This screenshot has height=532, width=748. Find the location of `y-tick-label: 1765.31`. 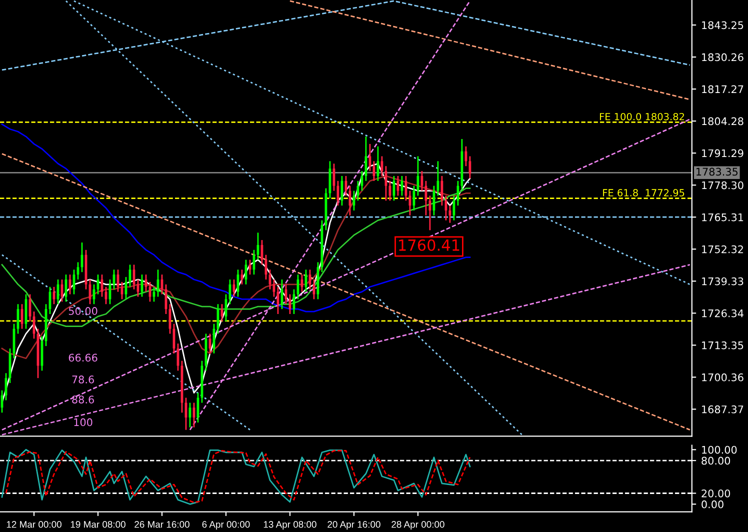

y-tick-label: 1765.31 is located at coordinates (723, 217).